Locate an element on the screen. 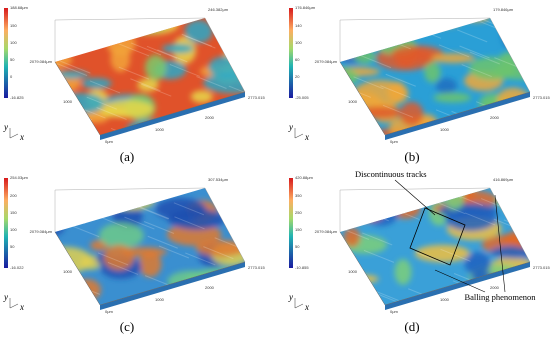 This screenshot has height=346, width=550. z-label: 307.534μm is located at coordinates (218, 179).